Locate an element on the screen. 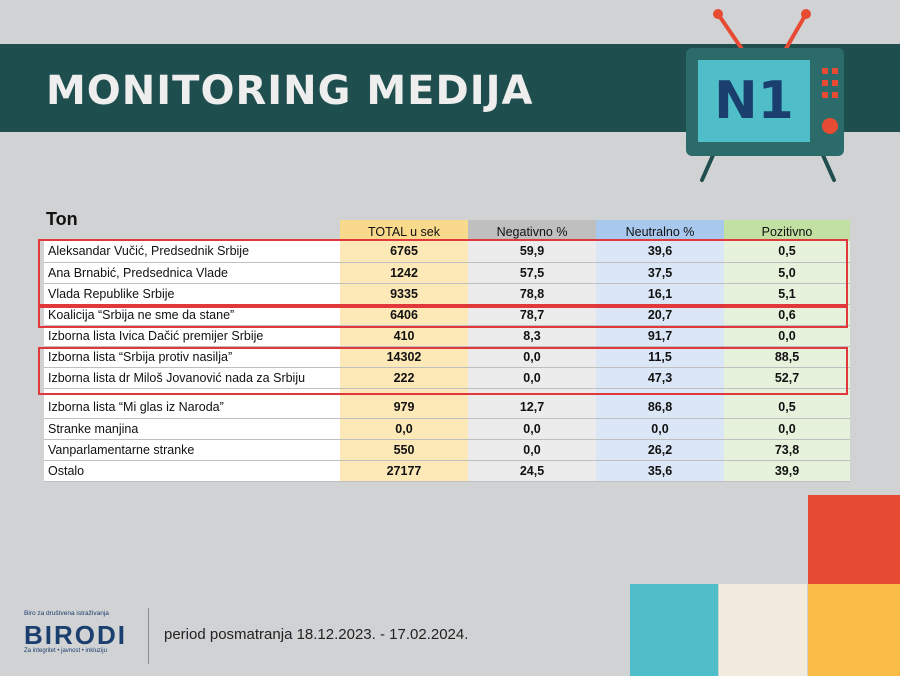 The height and width of the screenshot is (676, 900). cell-neutral: 0,0 is located at coordinates (660, 429).